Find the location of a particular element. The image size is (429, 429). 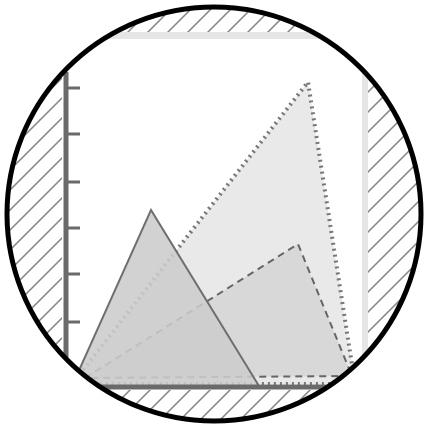

plot-panel-top-border is located at coordinates (215, 35).